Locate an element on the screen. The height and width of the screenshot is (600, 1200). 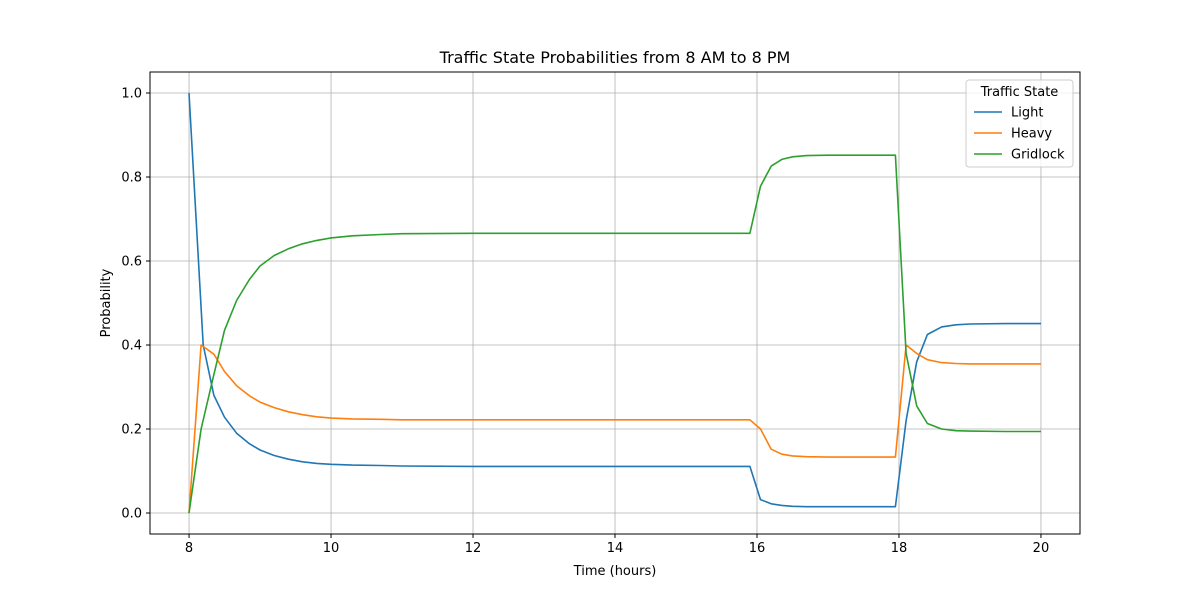
legend-box is located at coordinates (1019, 123).